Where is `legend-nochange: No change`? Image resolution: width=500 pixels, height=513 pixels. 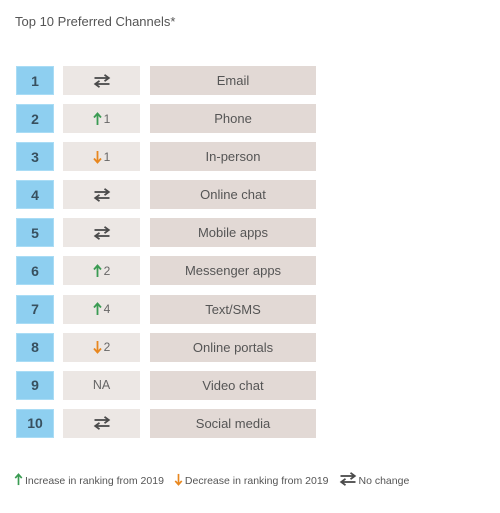 legend-nochange: No change is located at coordinates (374, 480).